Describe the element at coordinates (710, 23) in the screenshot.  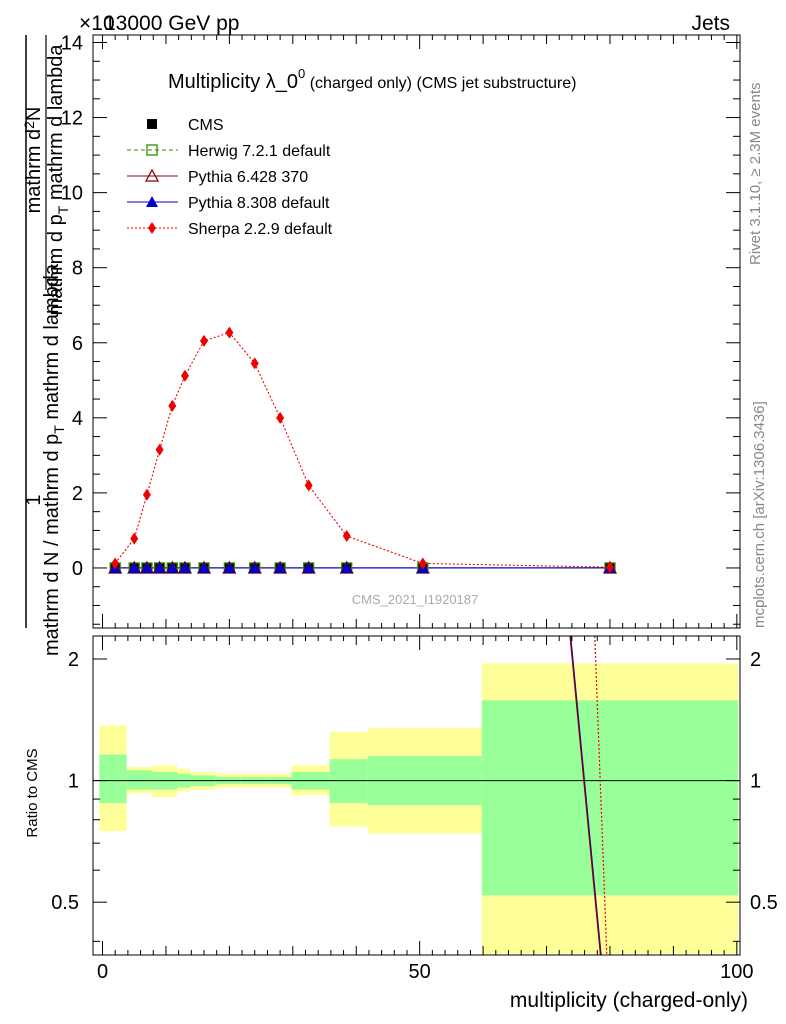
I see `process-label: Jets` at that location.